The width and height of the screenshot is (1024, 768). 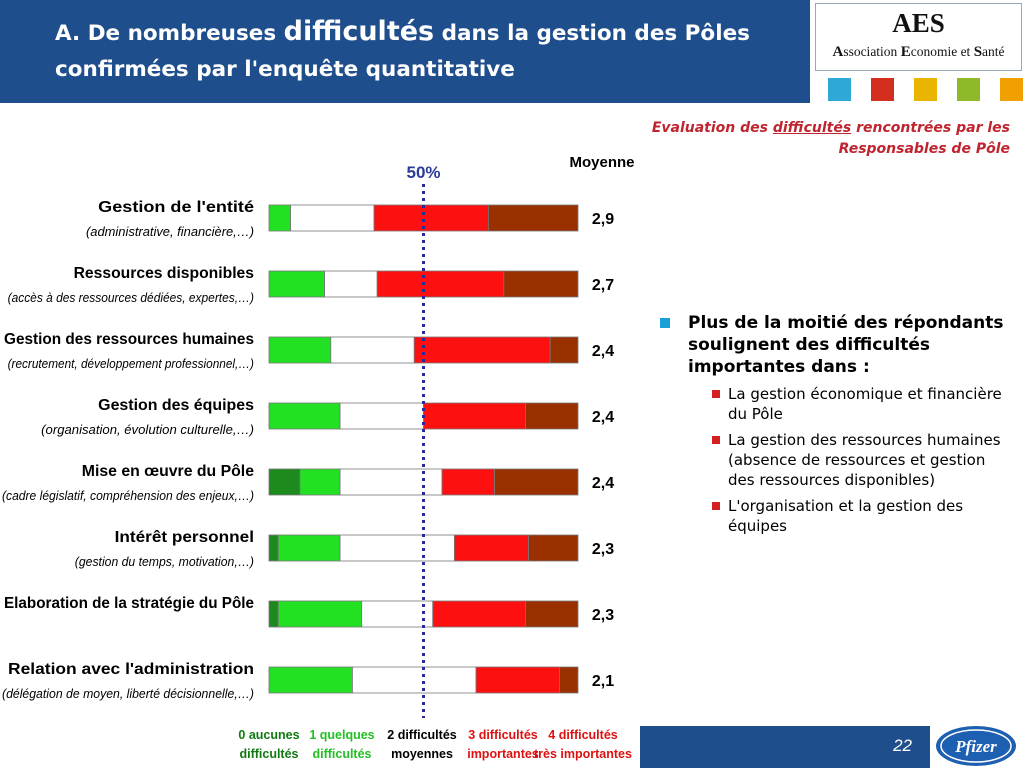 I want to click on legend-label: importantes, so click(x=503, y=754).